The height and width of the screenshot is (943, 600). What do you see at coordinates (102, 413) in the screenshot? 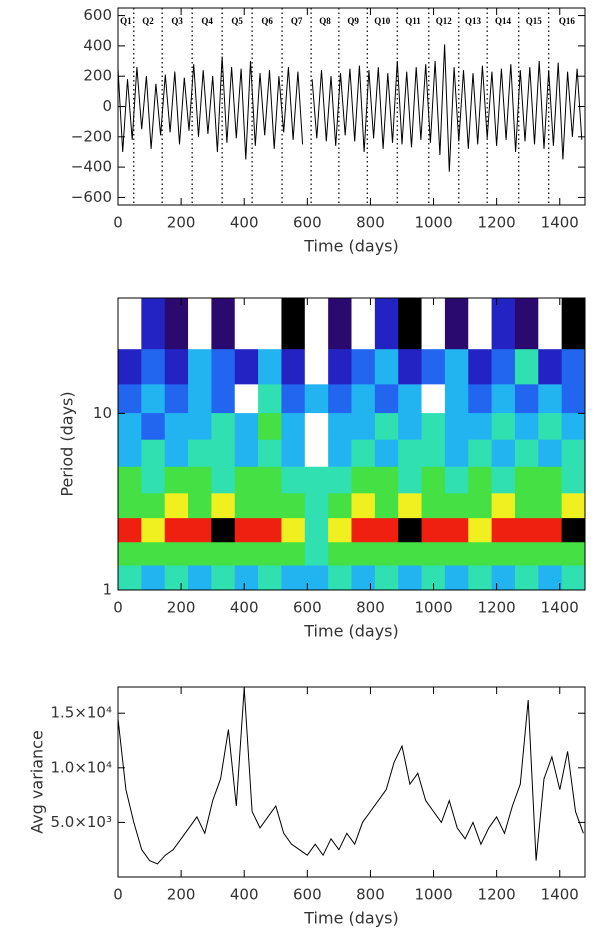
I see `y-tick-label: 10` at bounding box center [102, 413].